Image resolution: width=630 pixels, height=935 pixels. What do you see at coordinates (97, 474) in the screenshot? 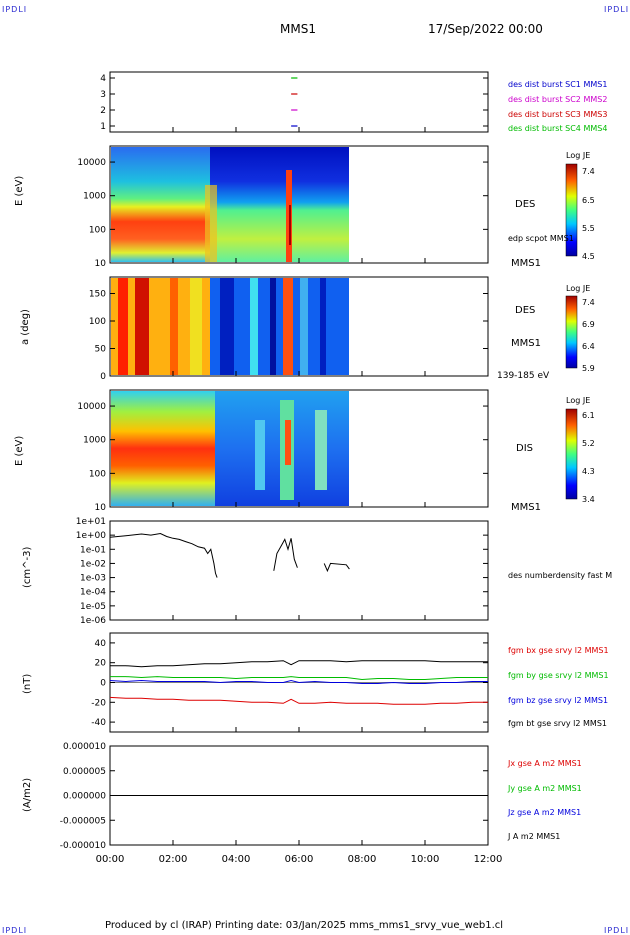
I see `dis-energy-tick-label: 100` at bounding box center [97, 474].